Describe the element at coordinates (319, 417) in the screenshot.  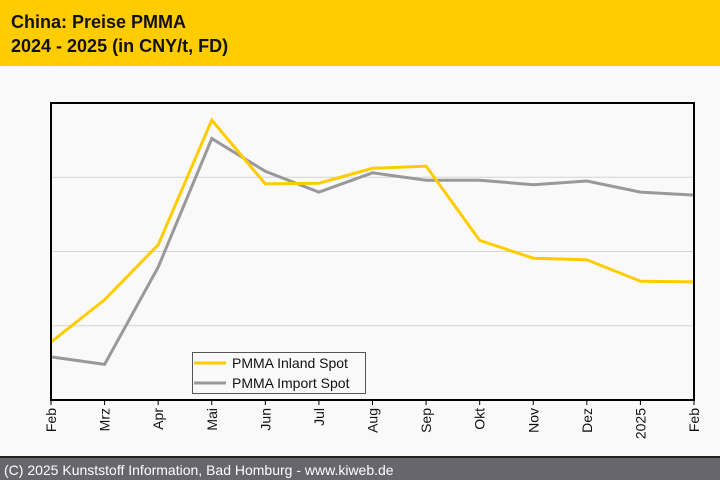
I see `x-tick-label: Jul` at that location.